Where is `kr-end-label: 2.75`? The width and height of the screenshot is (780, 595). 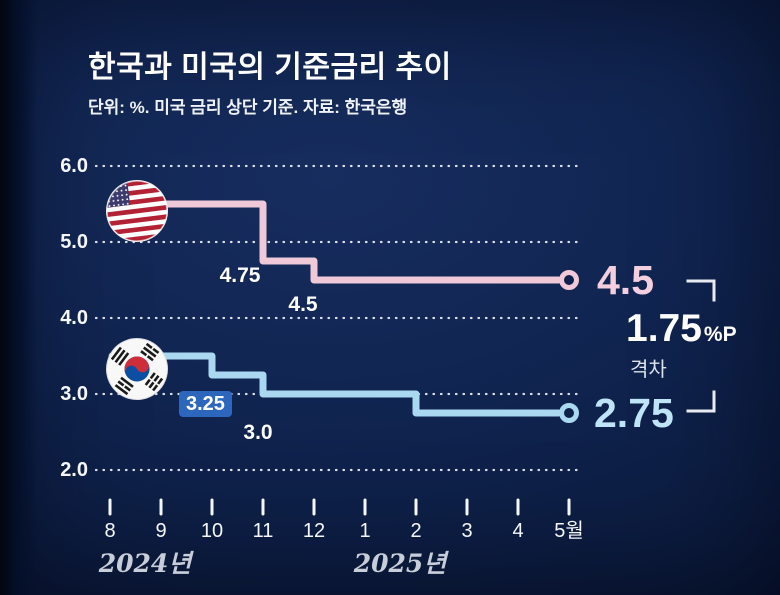
kr-end-label: 2.75 is located at coordinates (634, 413).